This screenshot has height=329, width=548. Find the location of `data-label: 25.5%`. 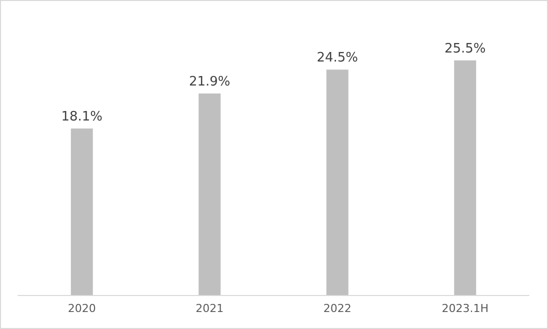

data-label: 25.5% is located at coordinates (465, 48).